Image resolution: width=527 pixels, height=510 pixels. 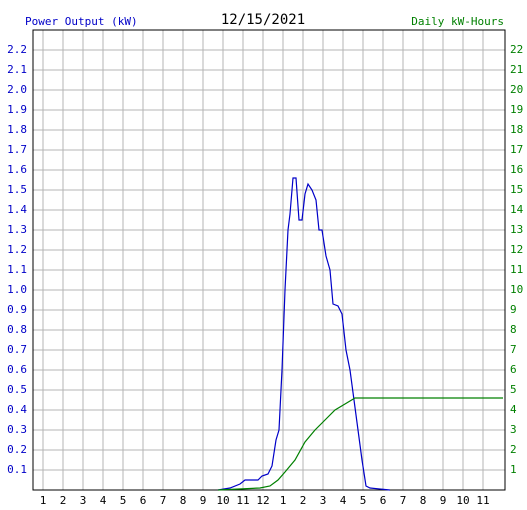 I want to click on y2-tick-label: 2, so click(x=513, y=449).